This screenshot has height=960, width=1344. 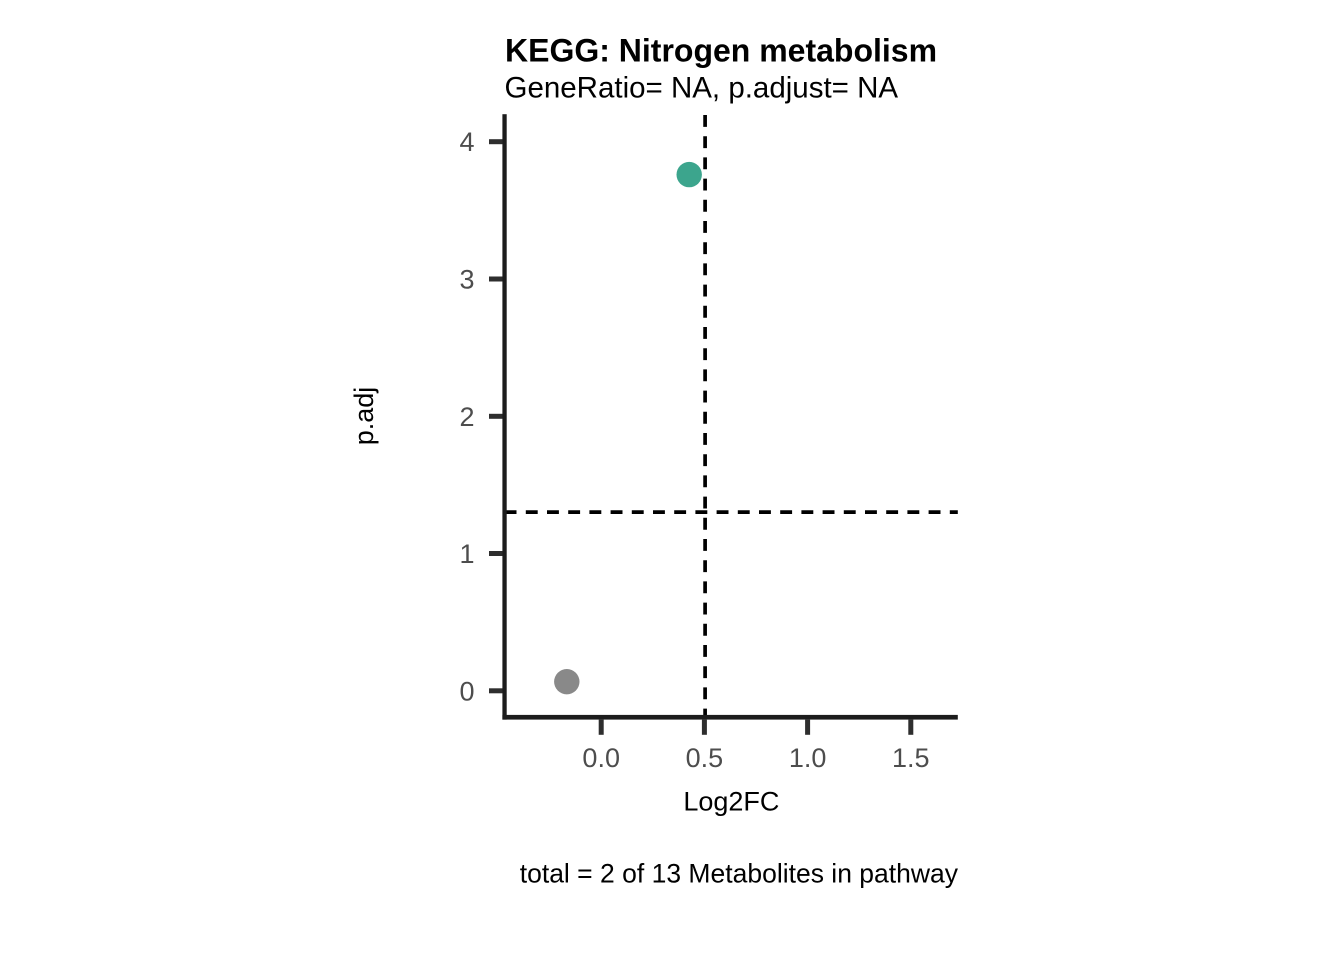 What do you see at coordinates (601, 758) in the screenshot?
I see `svg-text: 0.0` at bounding box center [601, 758].